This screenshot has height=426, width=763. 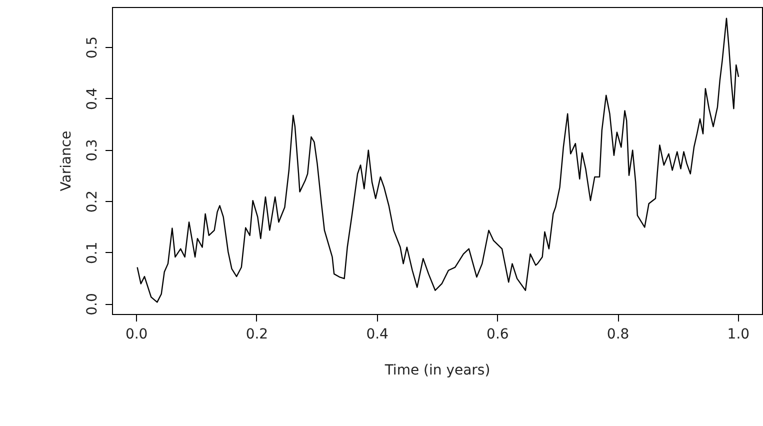 I want to click on y-tick-label: 0.1, so click(x=92, y=253).